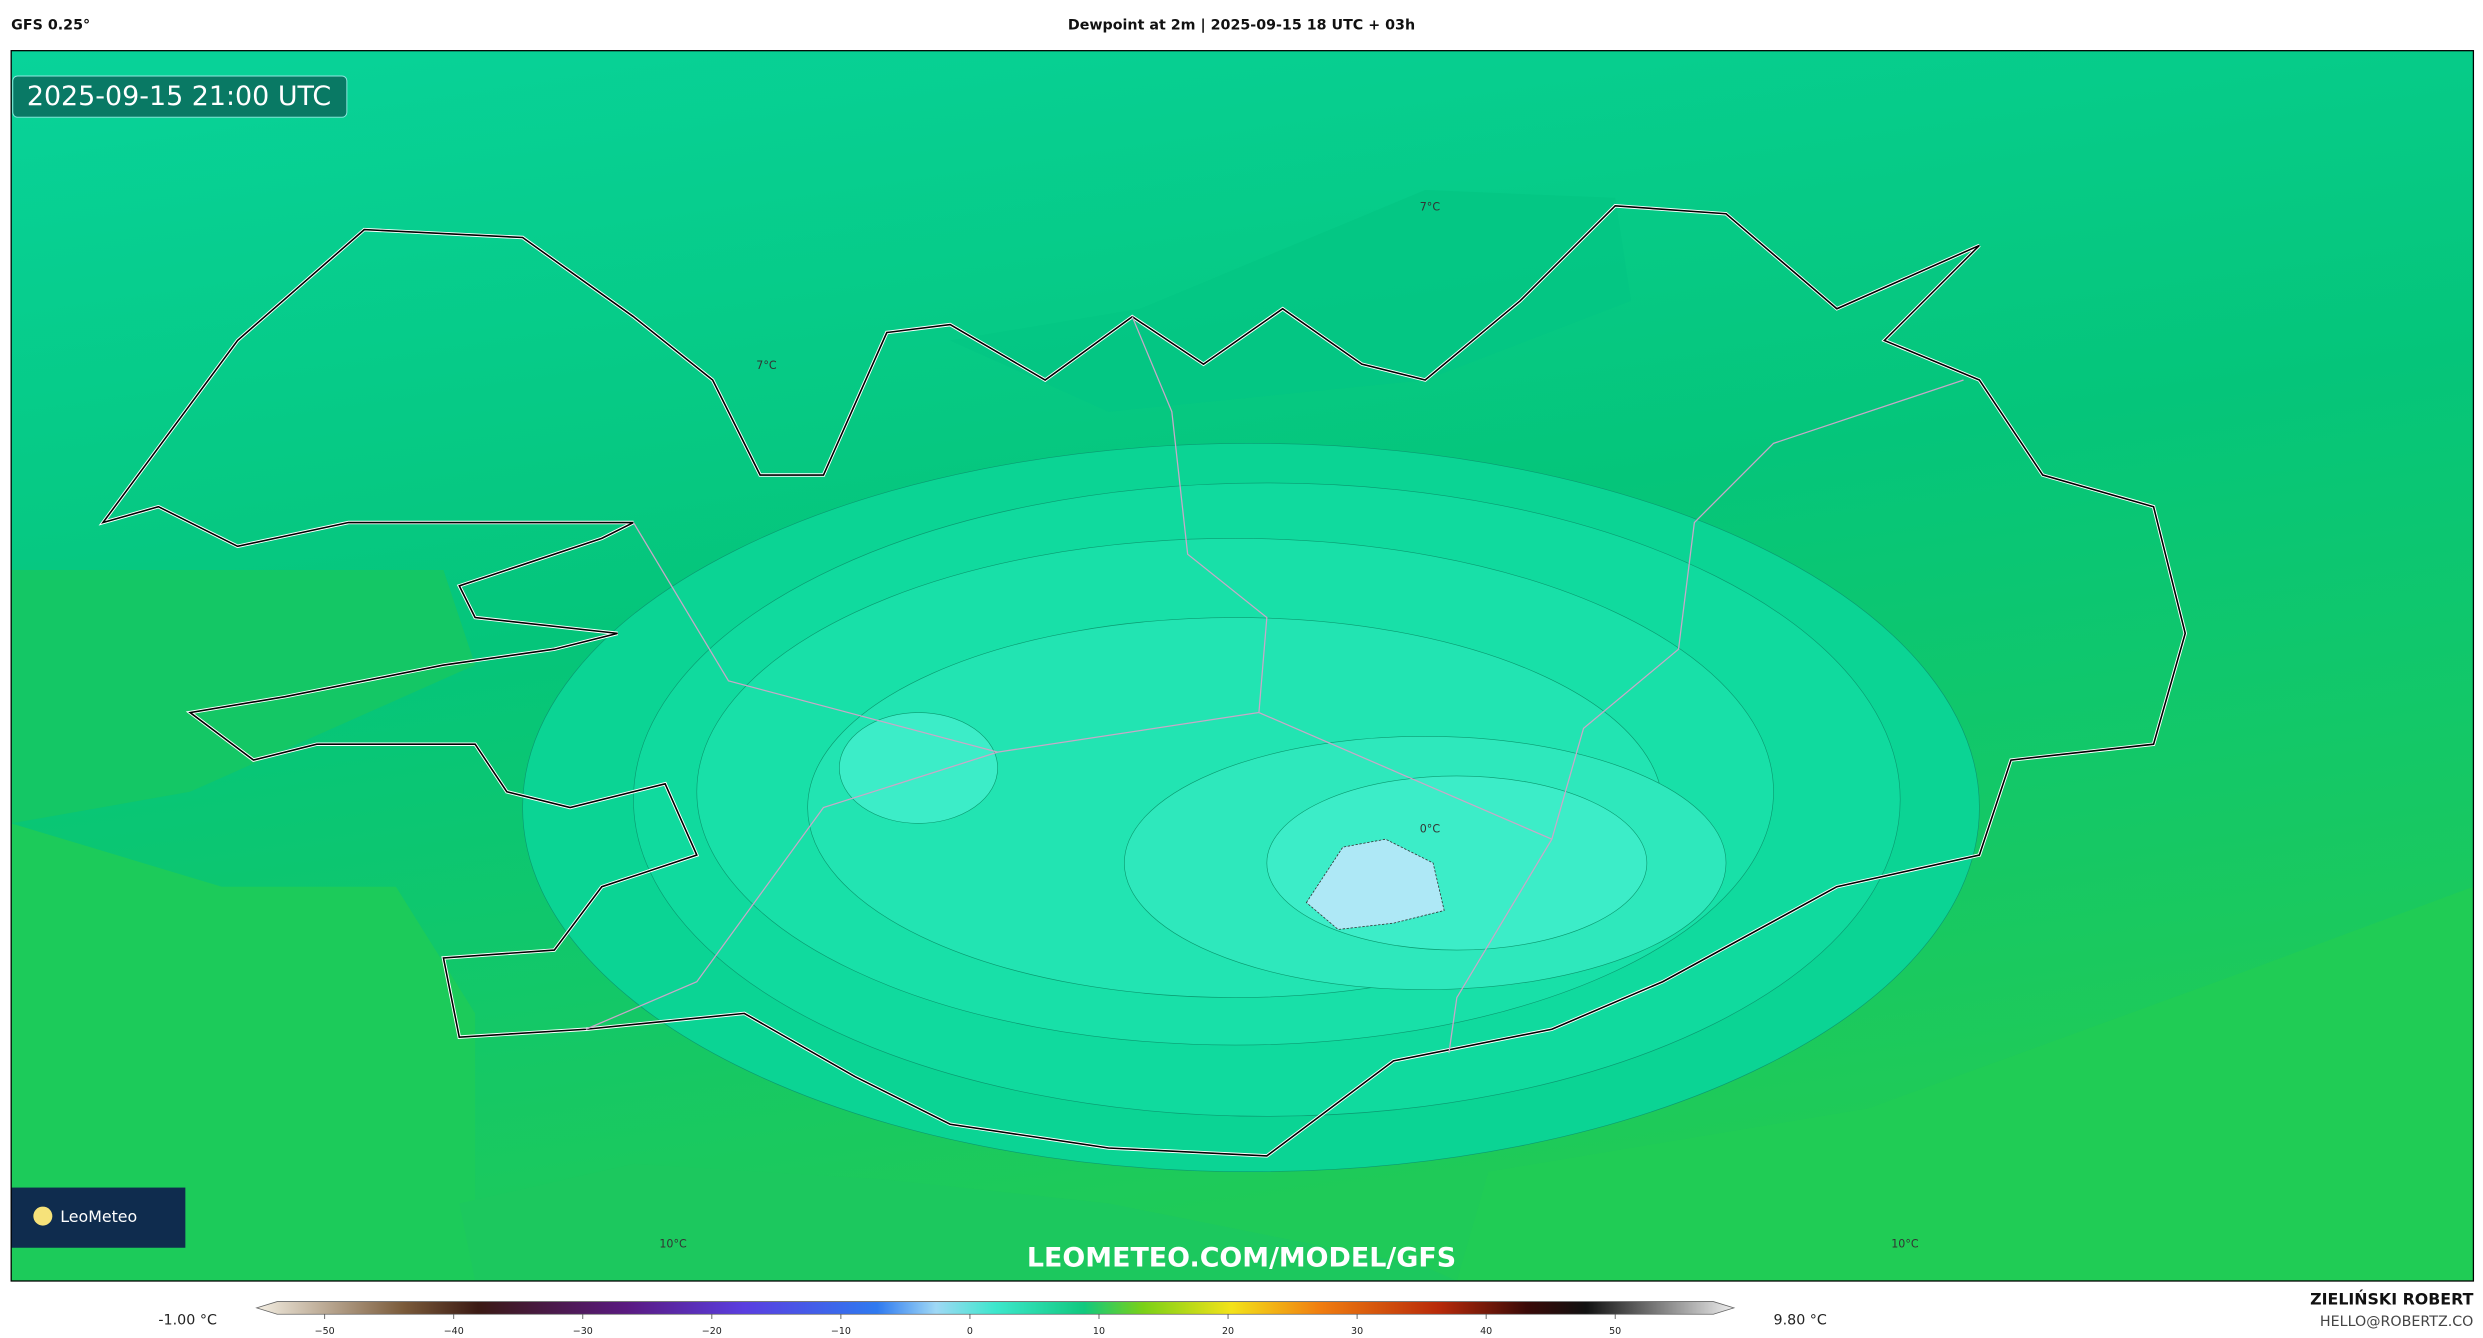 The width and height of the screenshot is (2483, 1338). I want to click on model-name: GFS 0.25°, so click(50, 25).